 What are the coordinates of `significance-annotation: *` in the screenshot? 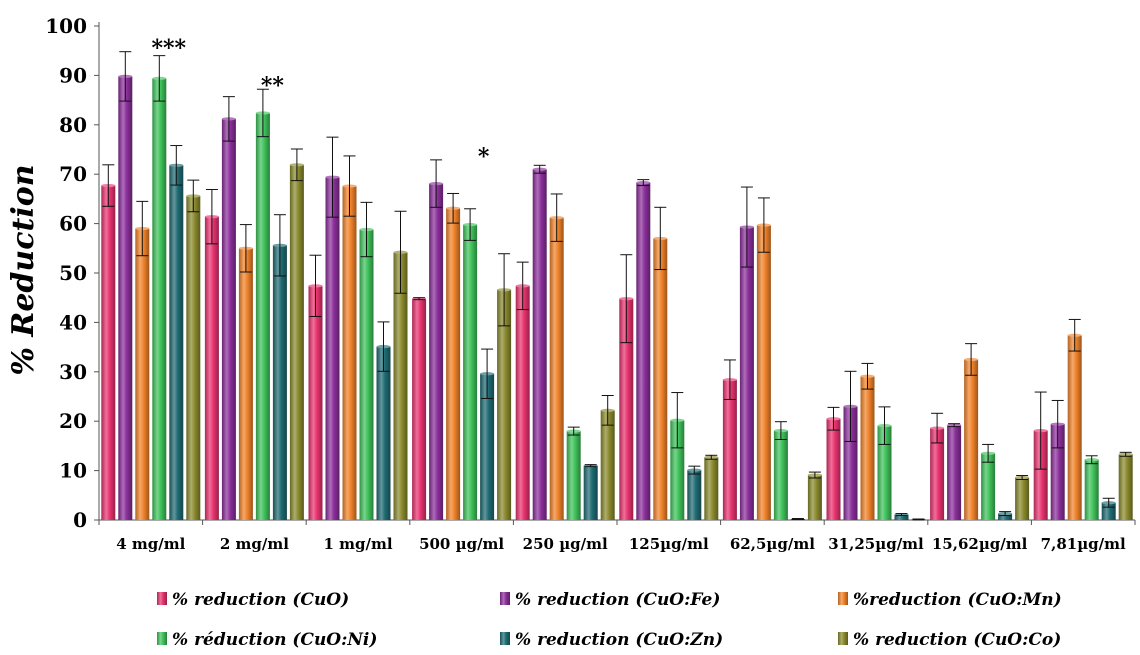 It's located at (484, 157).